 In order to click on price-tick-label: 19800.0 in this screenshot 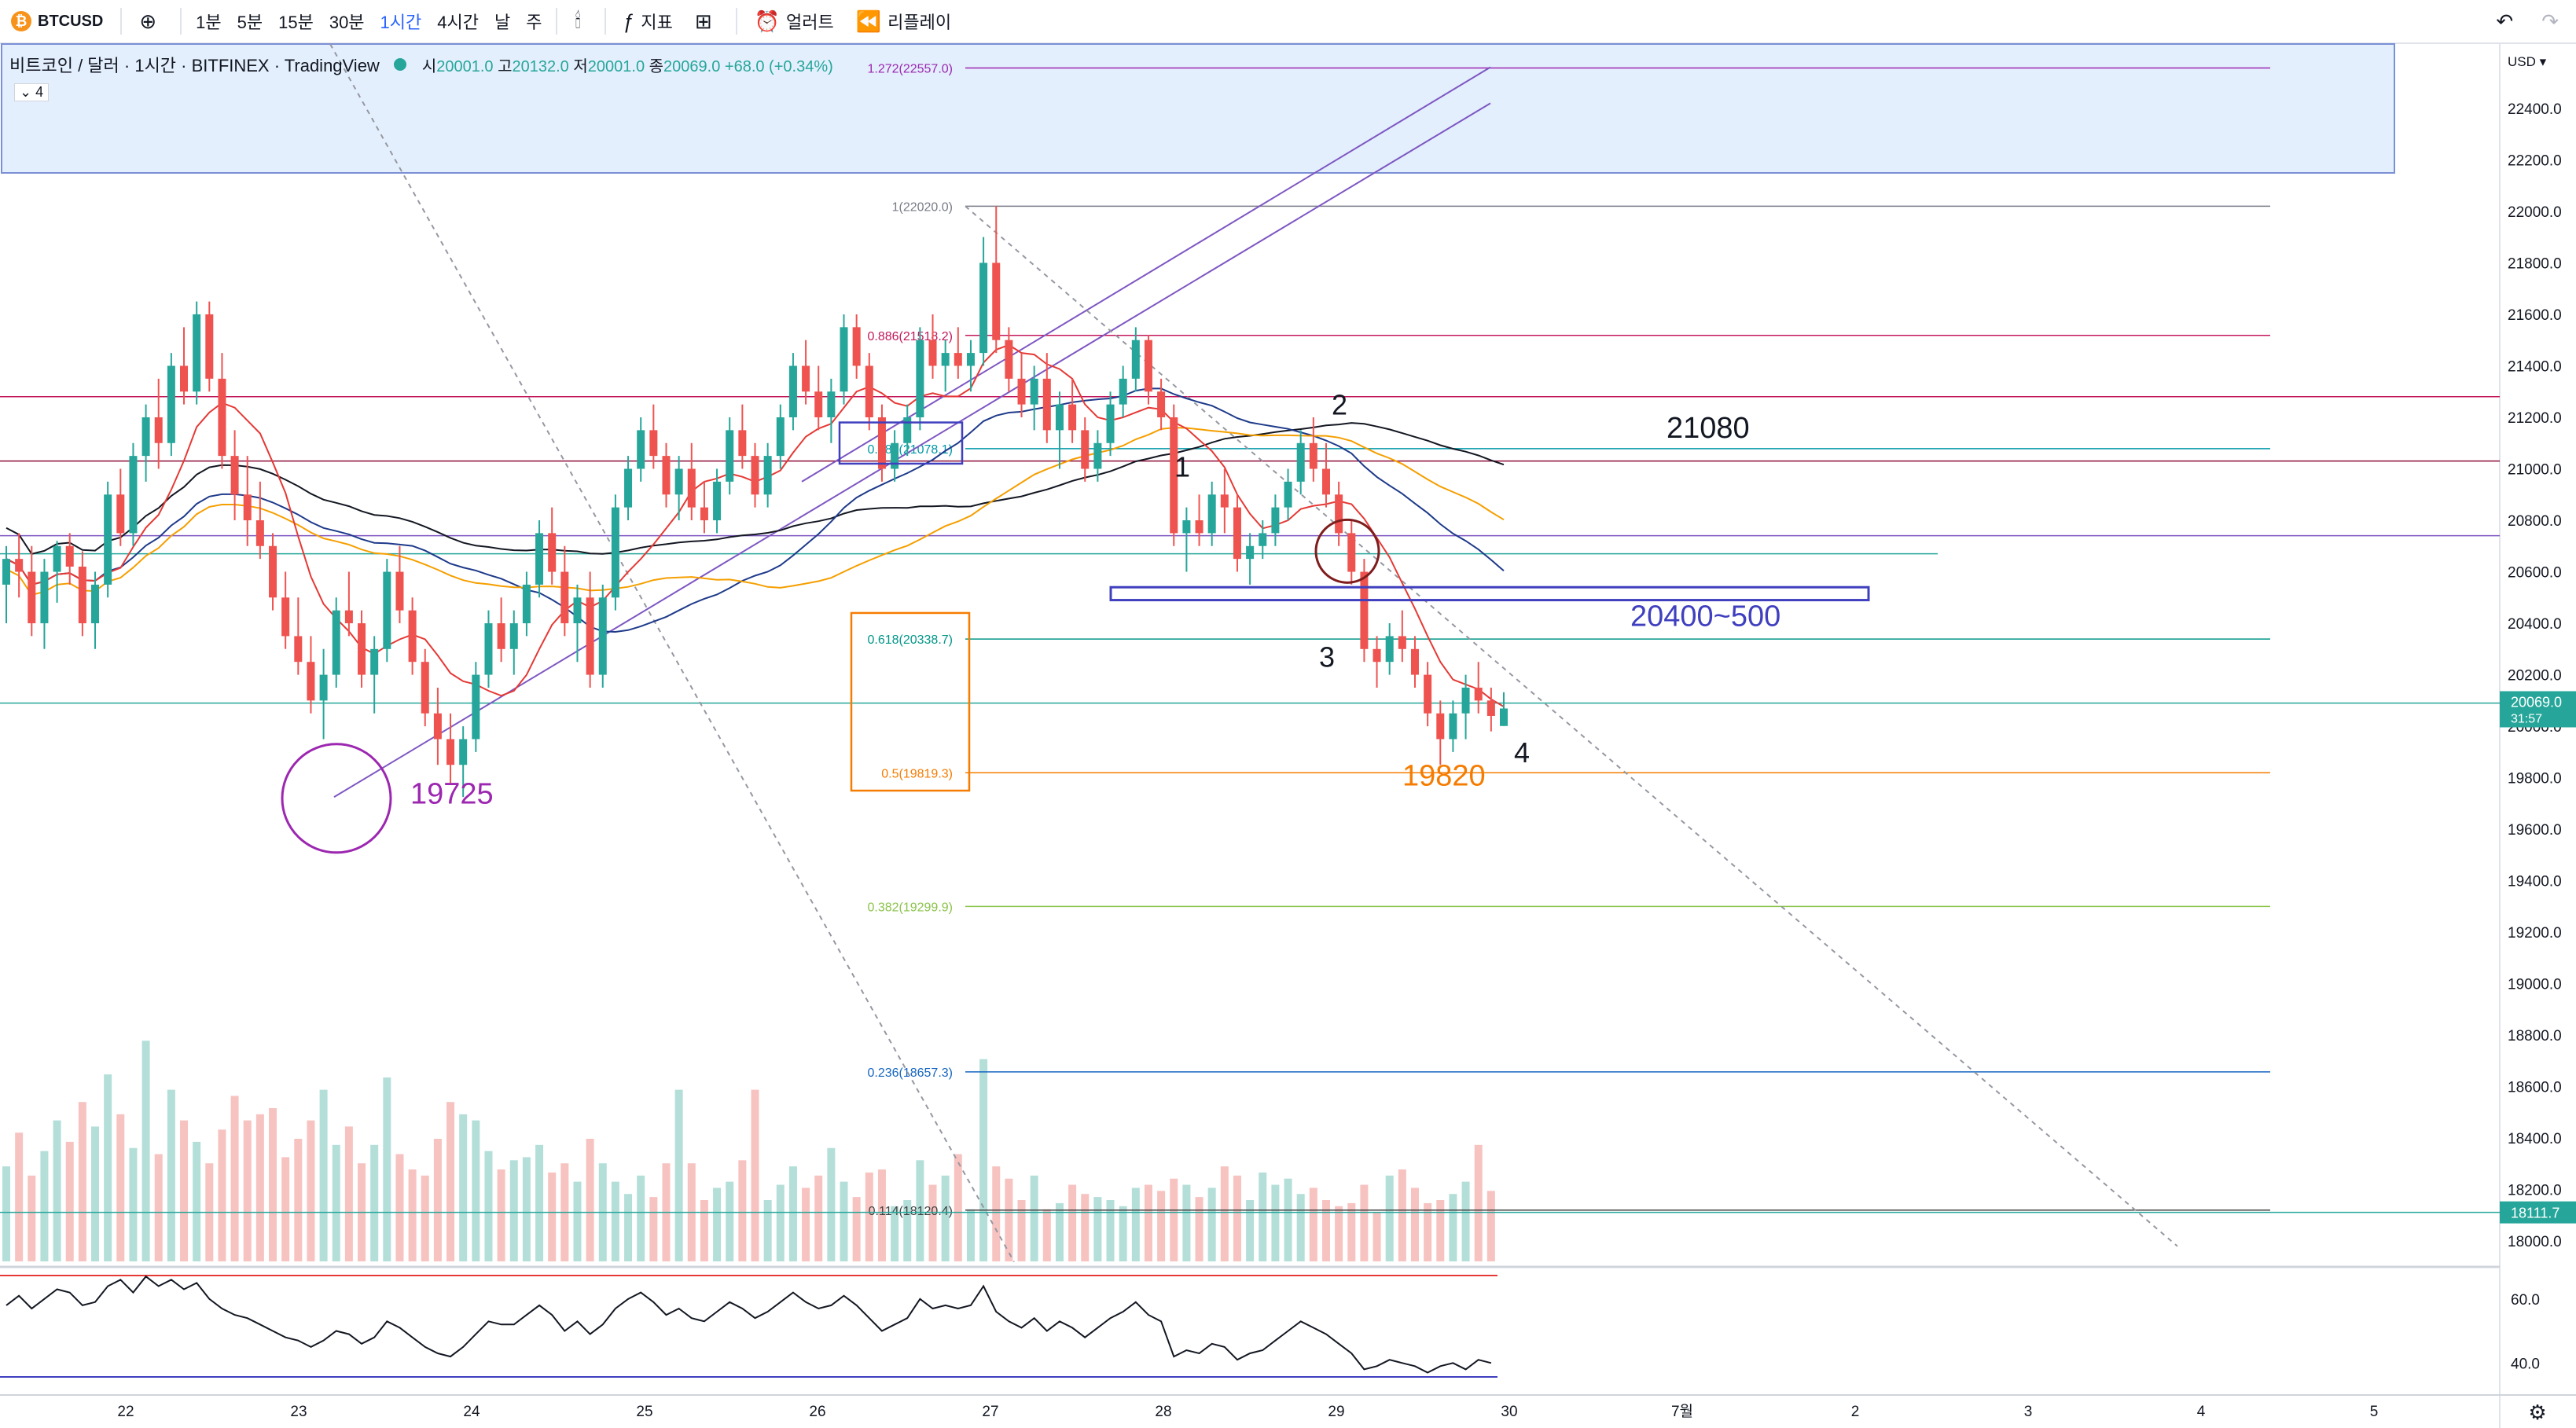, I will do `click(2535, 779)`.